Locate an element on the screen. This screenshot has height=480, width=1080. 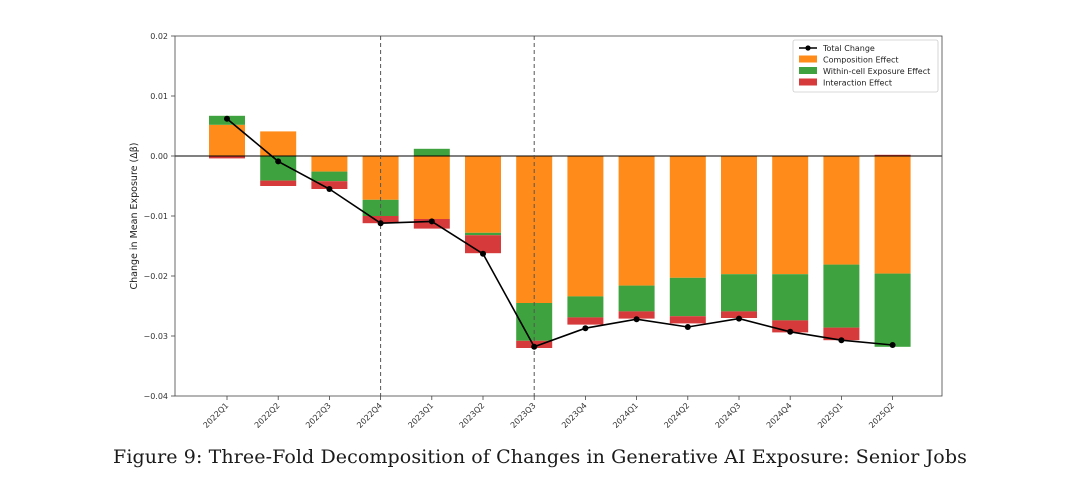
bar-interaction-effect-2025Q1 is located at coordinates (841, 334).